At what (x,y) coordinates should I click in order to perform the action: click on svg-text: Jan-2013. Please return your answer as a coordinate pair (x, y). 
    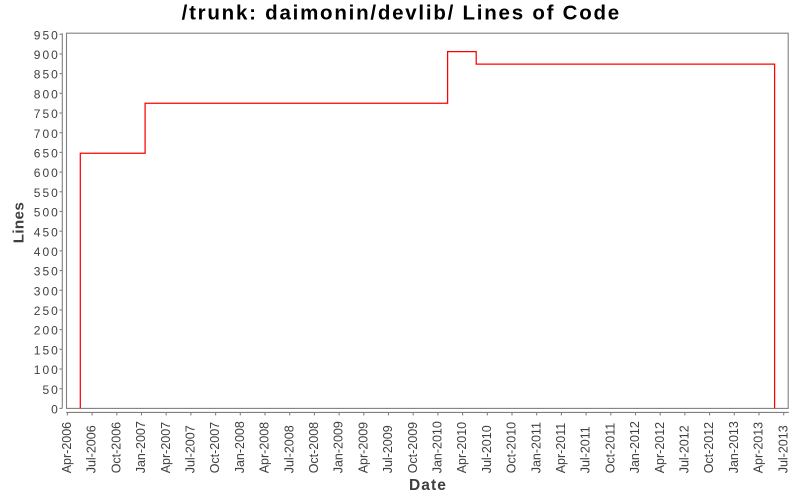
    Looking at the image, I should click on (734, 447).